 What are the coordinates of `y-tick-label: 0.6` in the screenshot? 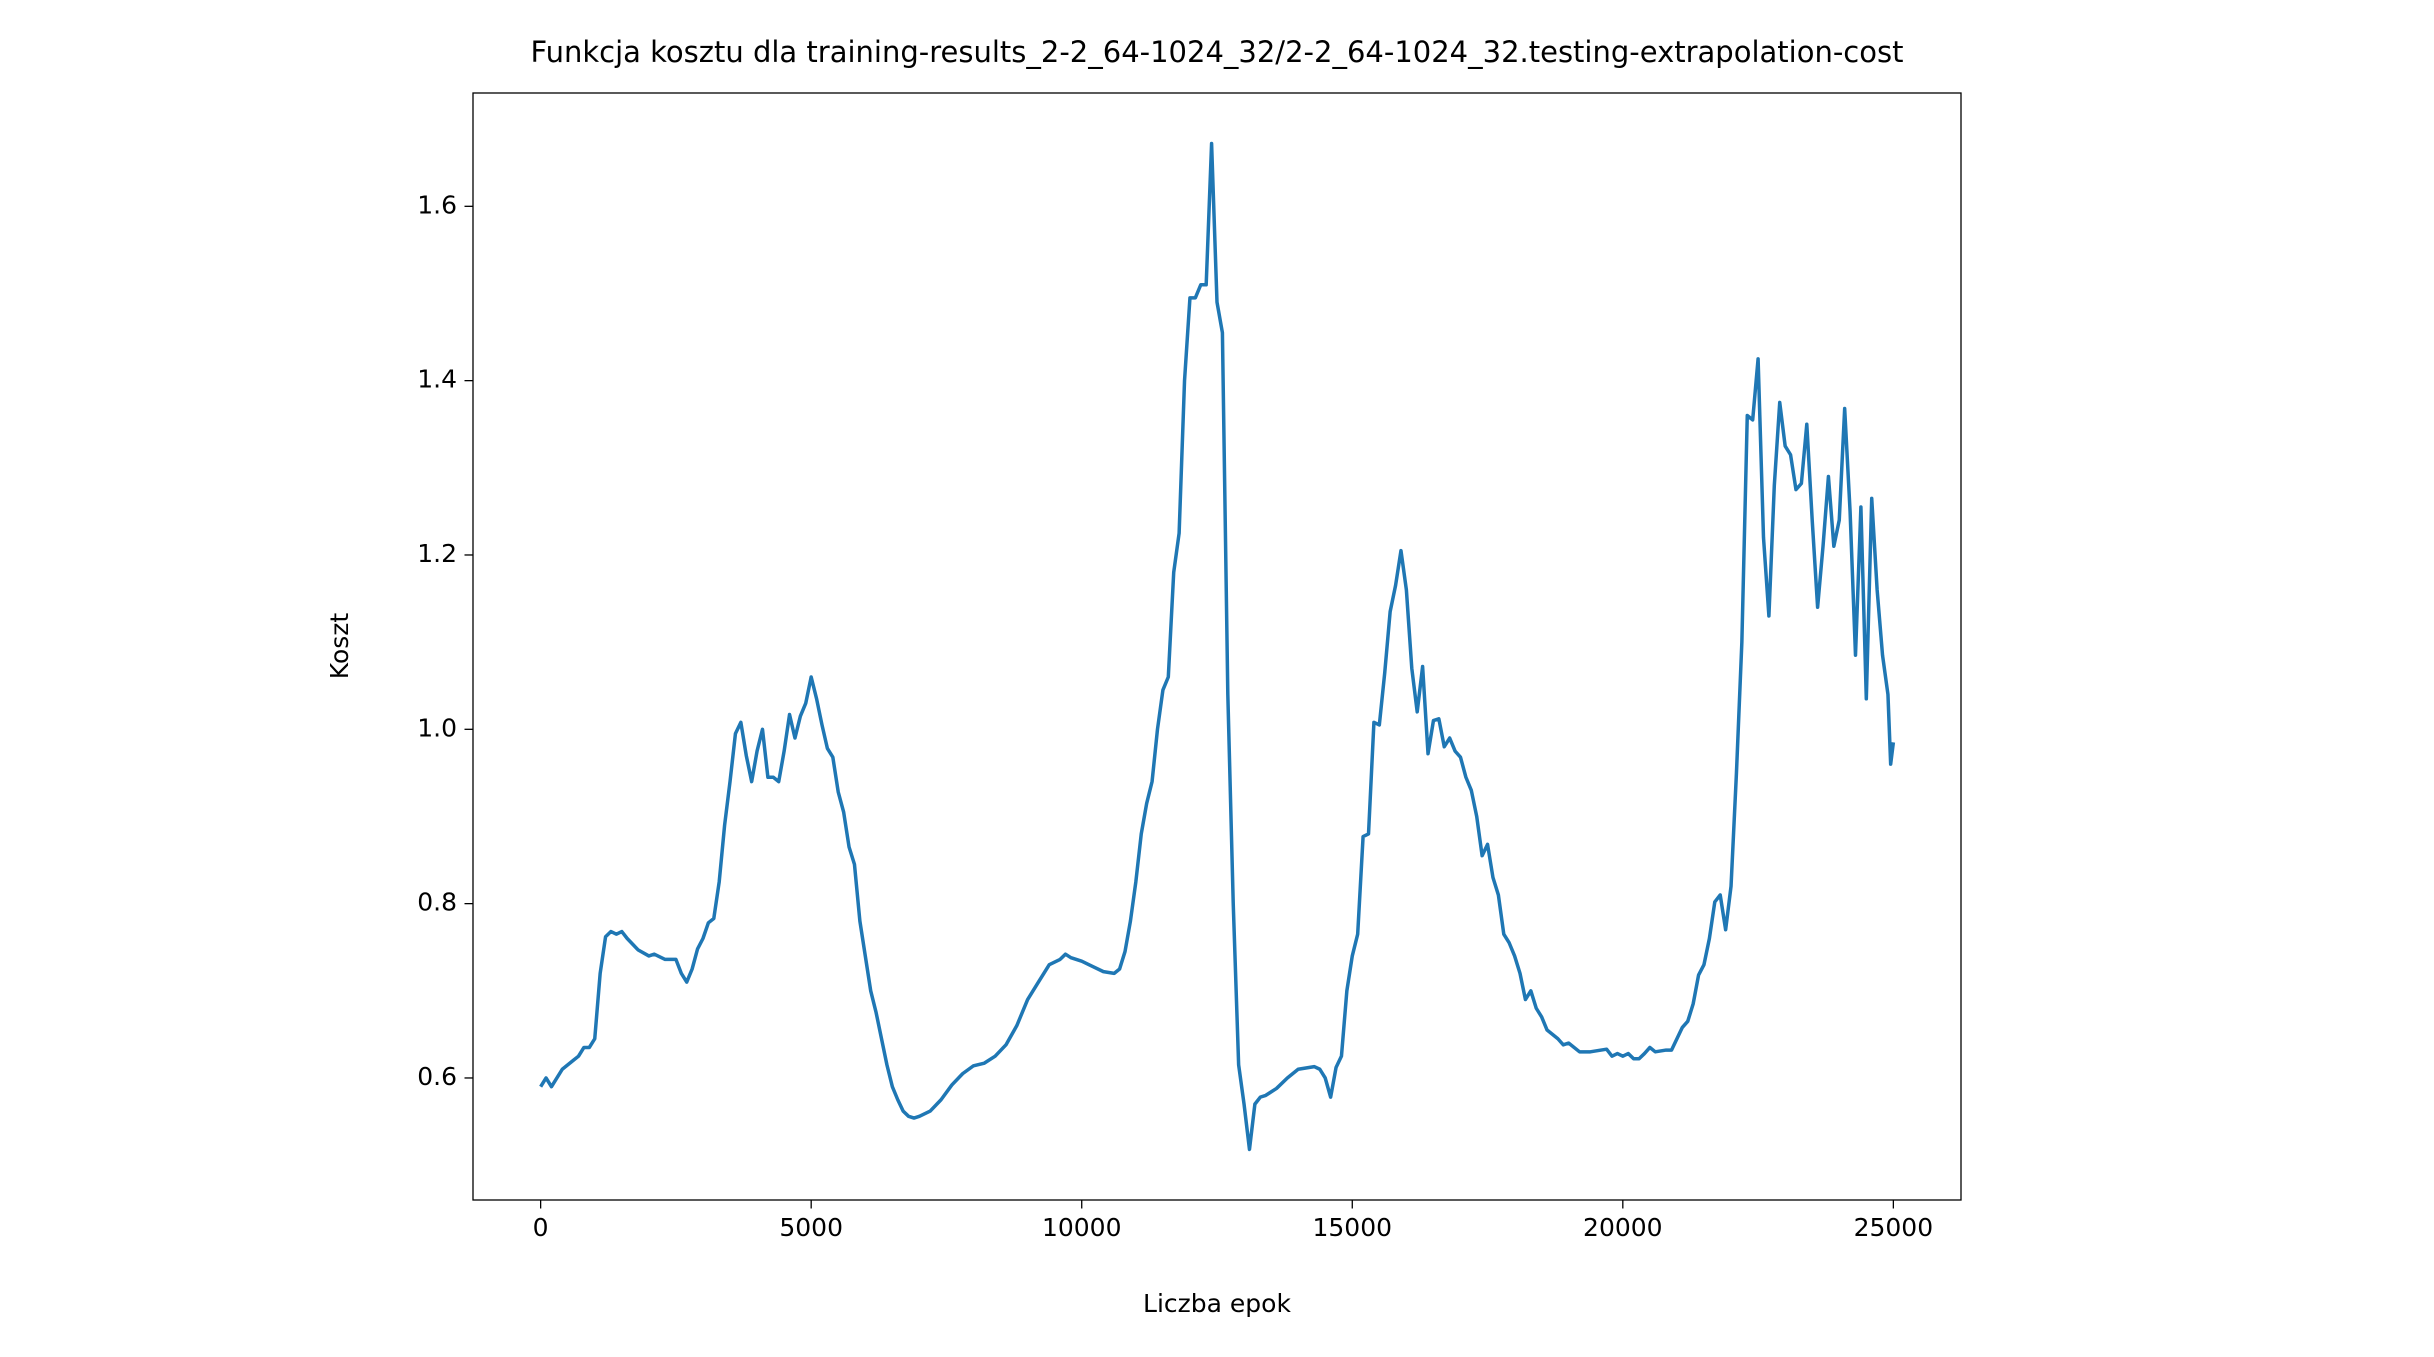 It's located at (437, 1076).